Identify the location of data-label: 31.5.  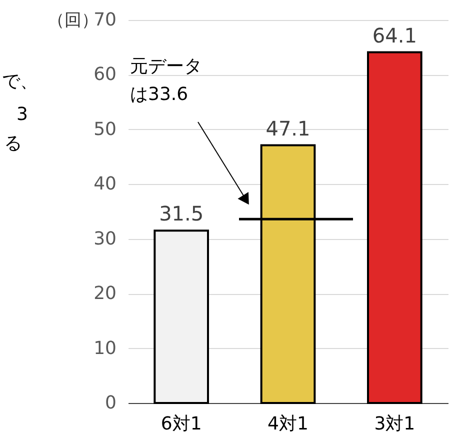
(181, 214).